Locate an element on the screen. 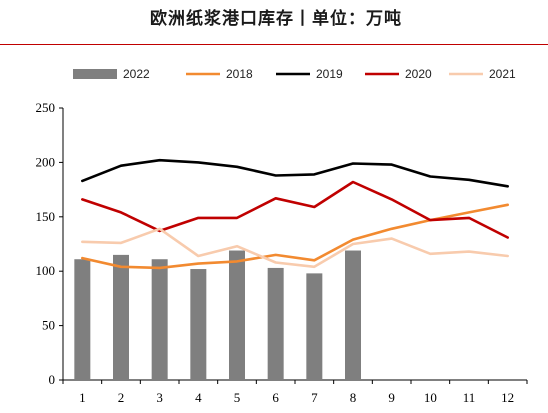 Image resolution: width=548 pixels, height=413 pixels. y-tick-label: 250 is located at coordinates (46, 107).